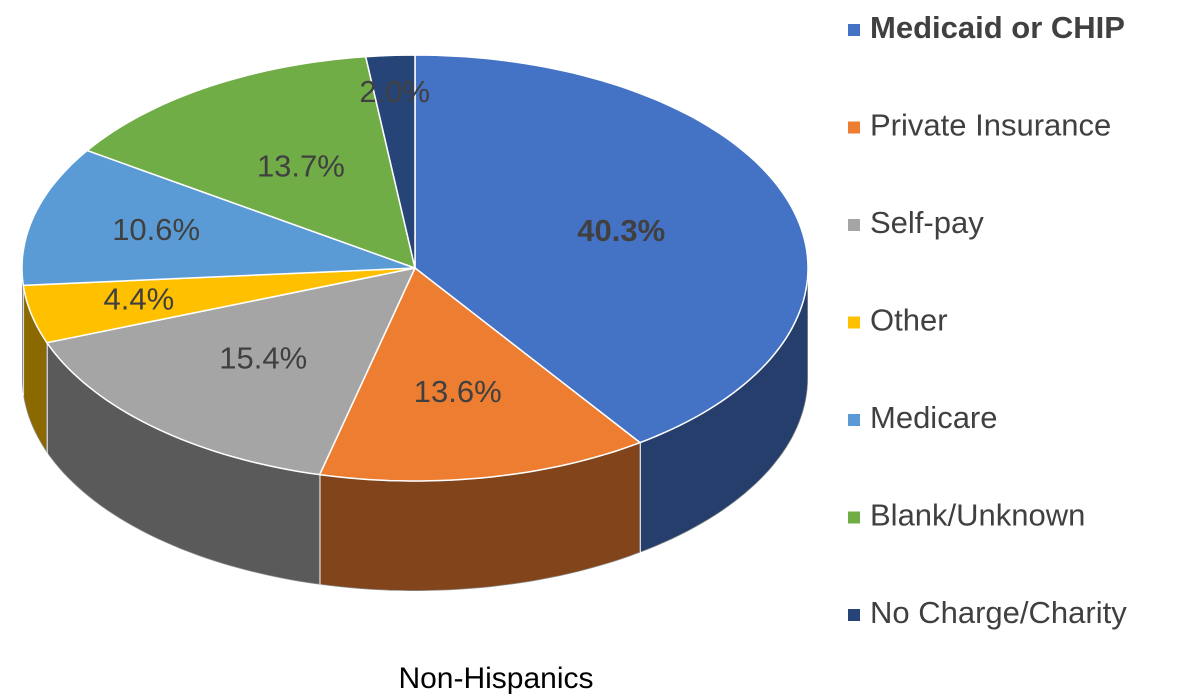 This screenshot has height=700, width=1196. Describe the element at coordinates (934, 417) in the screenshot. I see `legend-label: Medicare` at that location.